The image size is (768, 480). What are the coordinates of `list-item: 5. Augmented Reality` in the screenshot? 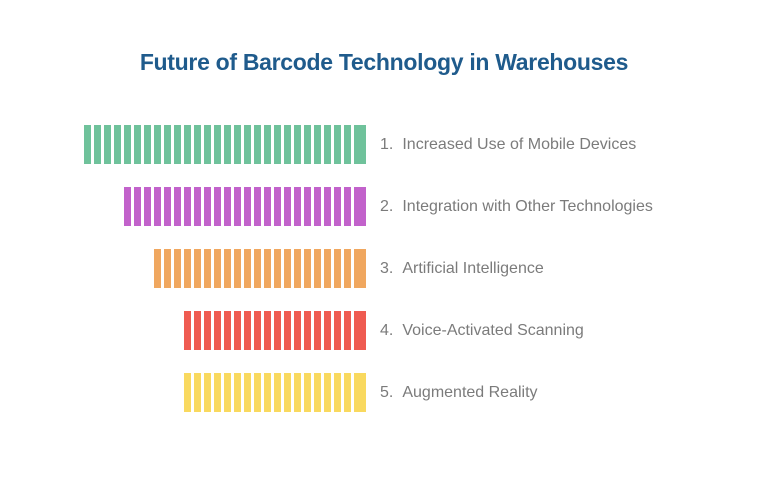 It's located at (424, 392).